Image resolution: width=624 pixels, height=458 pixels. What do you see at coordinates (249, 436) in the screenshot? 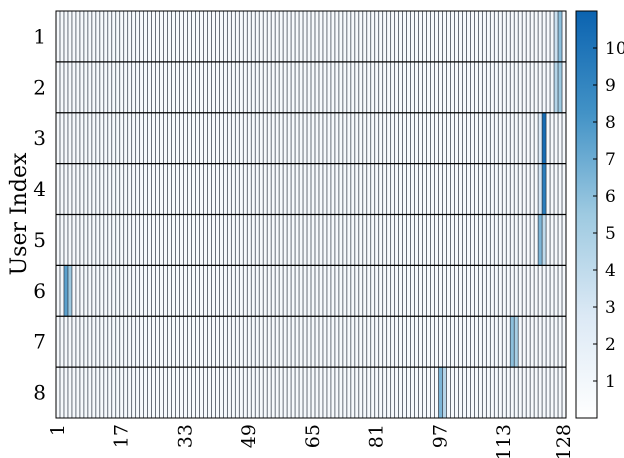
I see `x-tick-label: 49` at bounding box center [249, 436].